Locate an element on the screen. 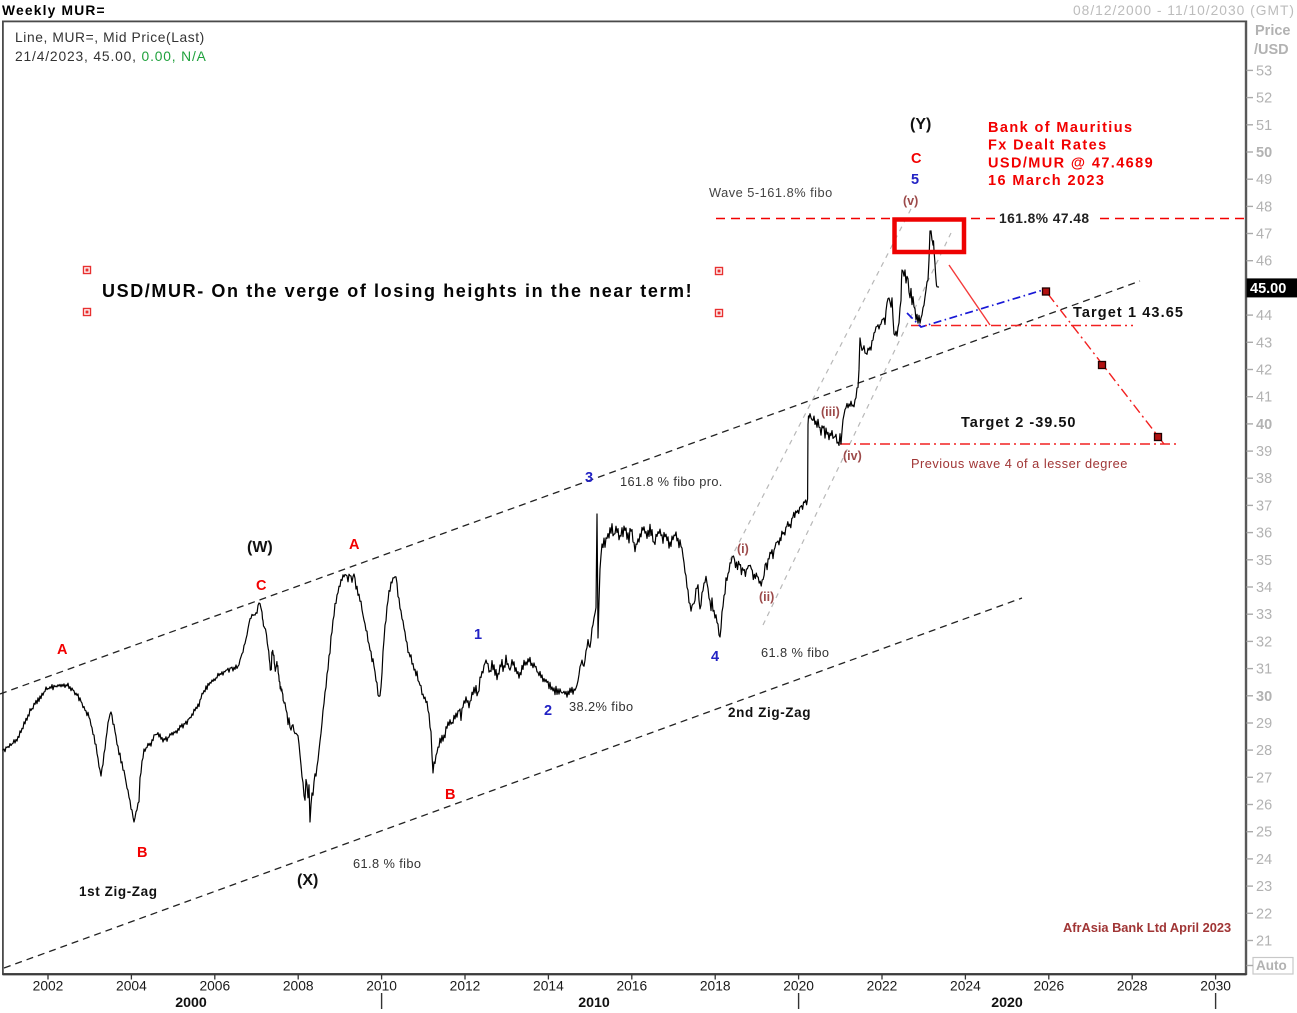 This screenshot has height=1013, width=1297. svg-text: (iv) is located at coordinates (852, 456).